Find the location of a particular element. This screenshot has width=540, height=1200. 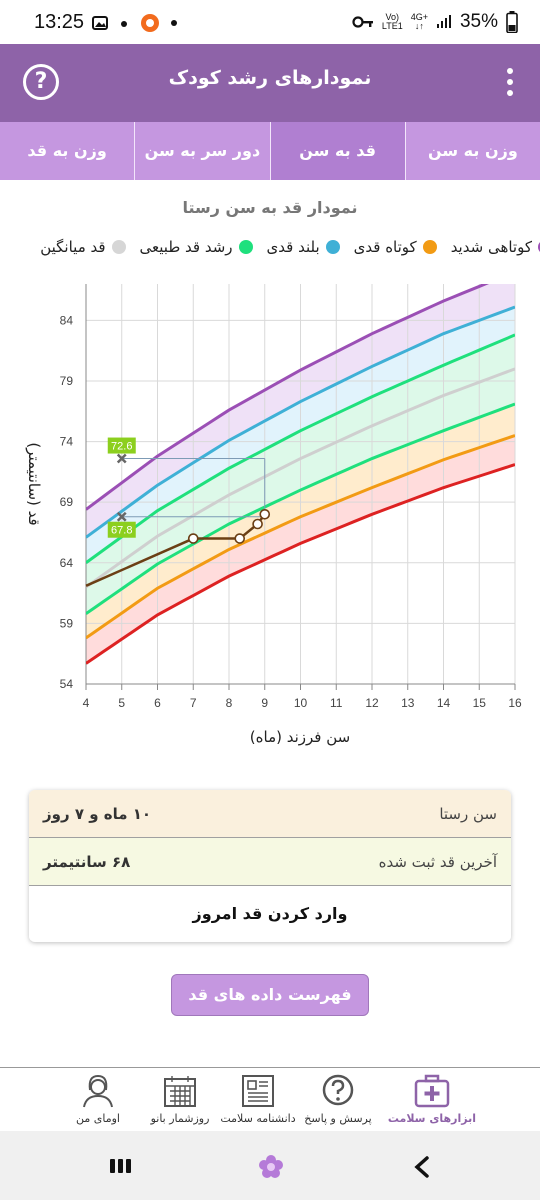

dot-notification-icon is located at coordinates (174, 23).